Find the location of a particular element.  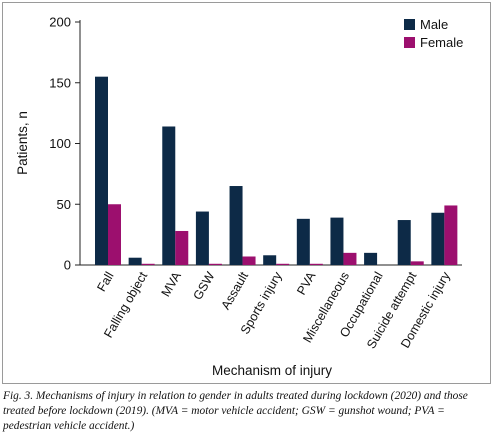

y-axis: 0 50 100 150 200 is located at coordinates (65, 144).